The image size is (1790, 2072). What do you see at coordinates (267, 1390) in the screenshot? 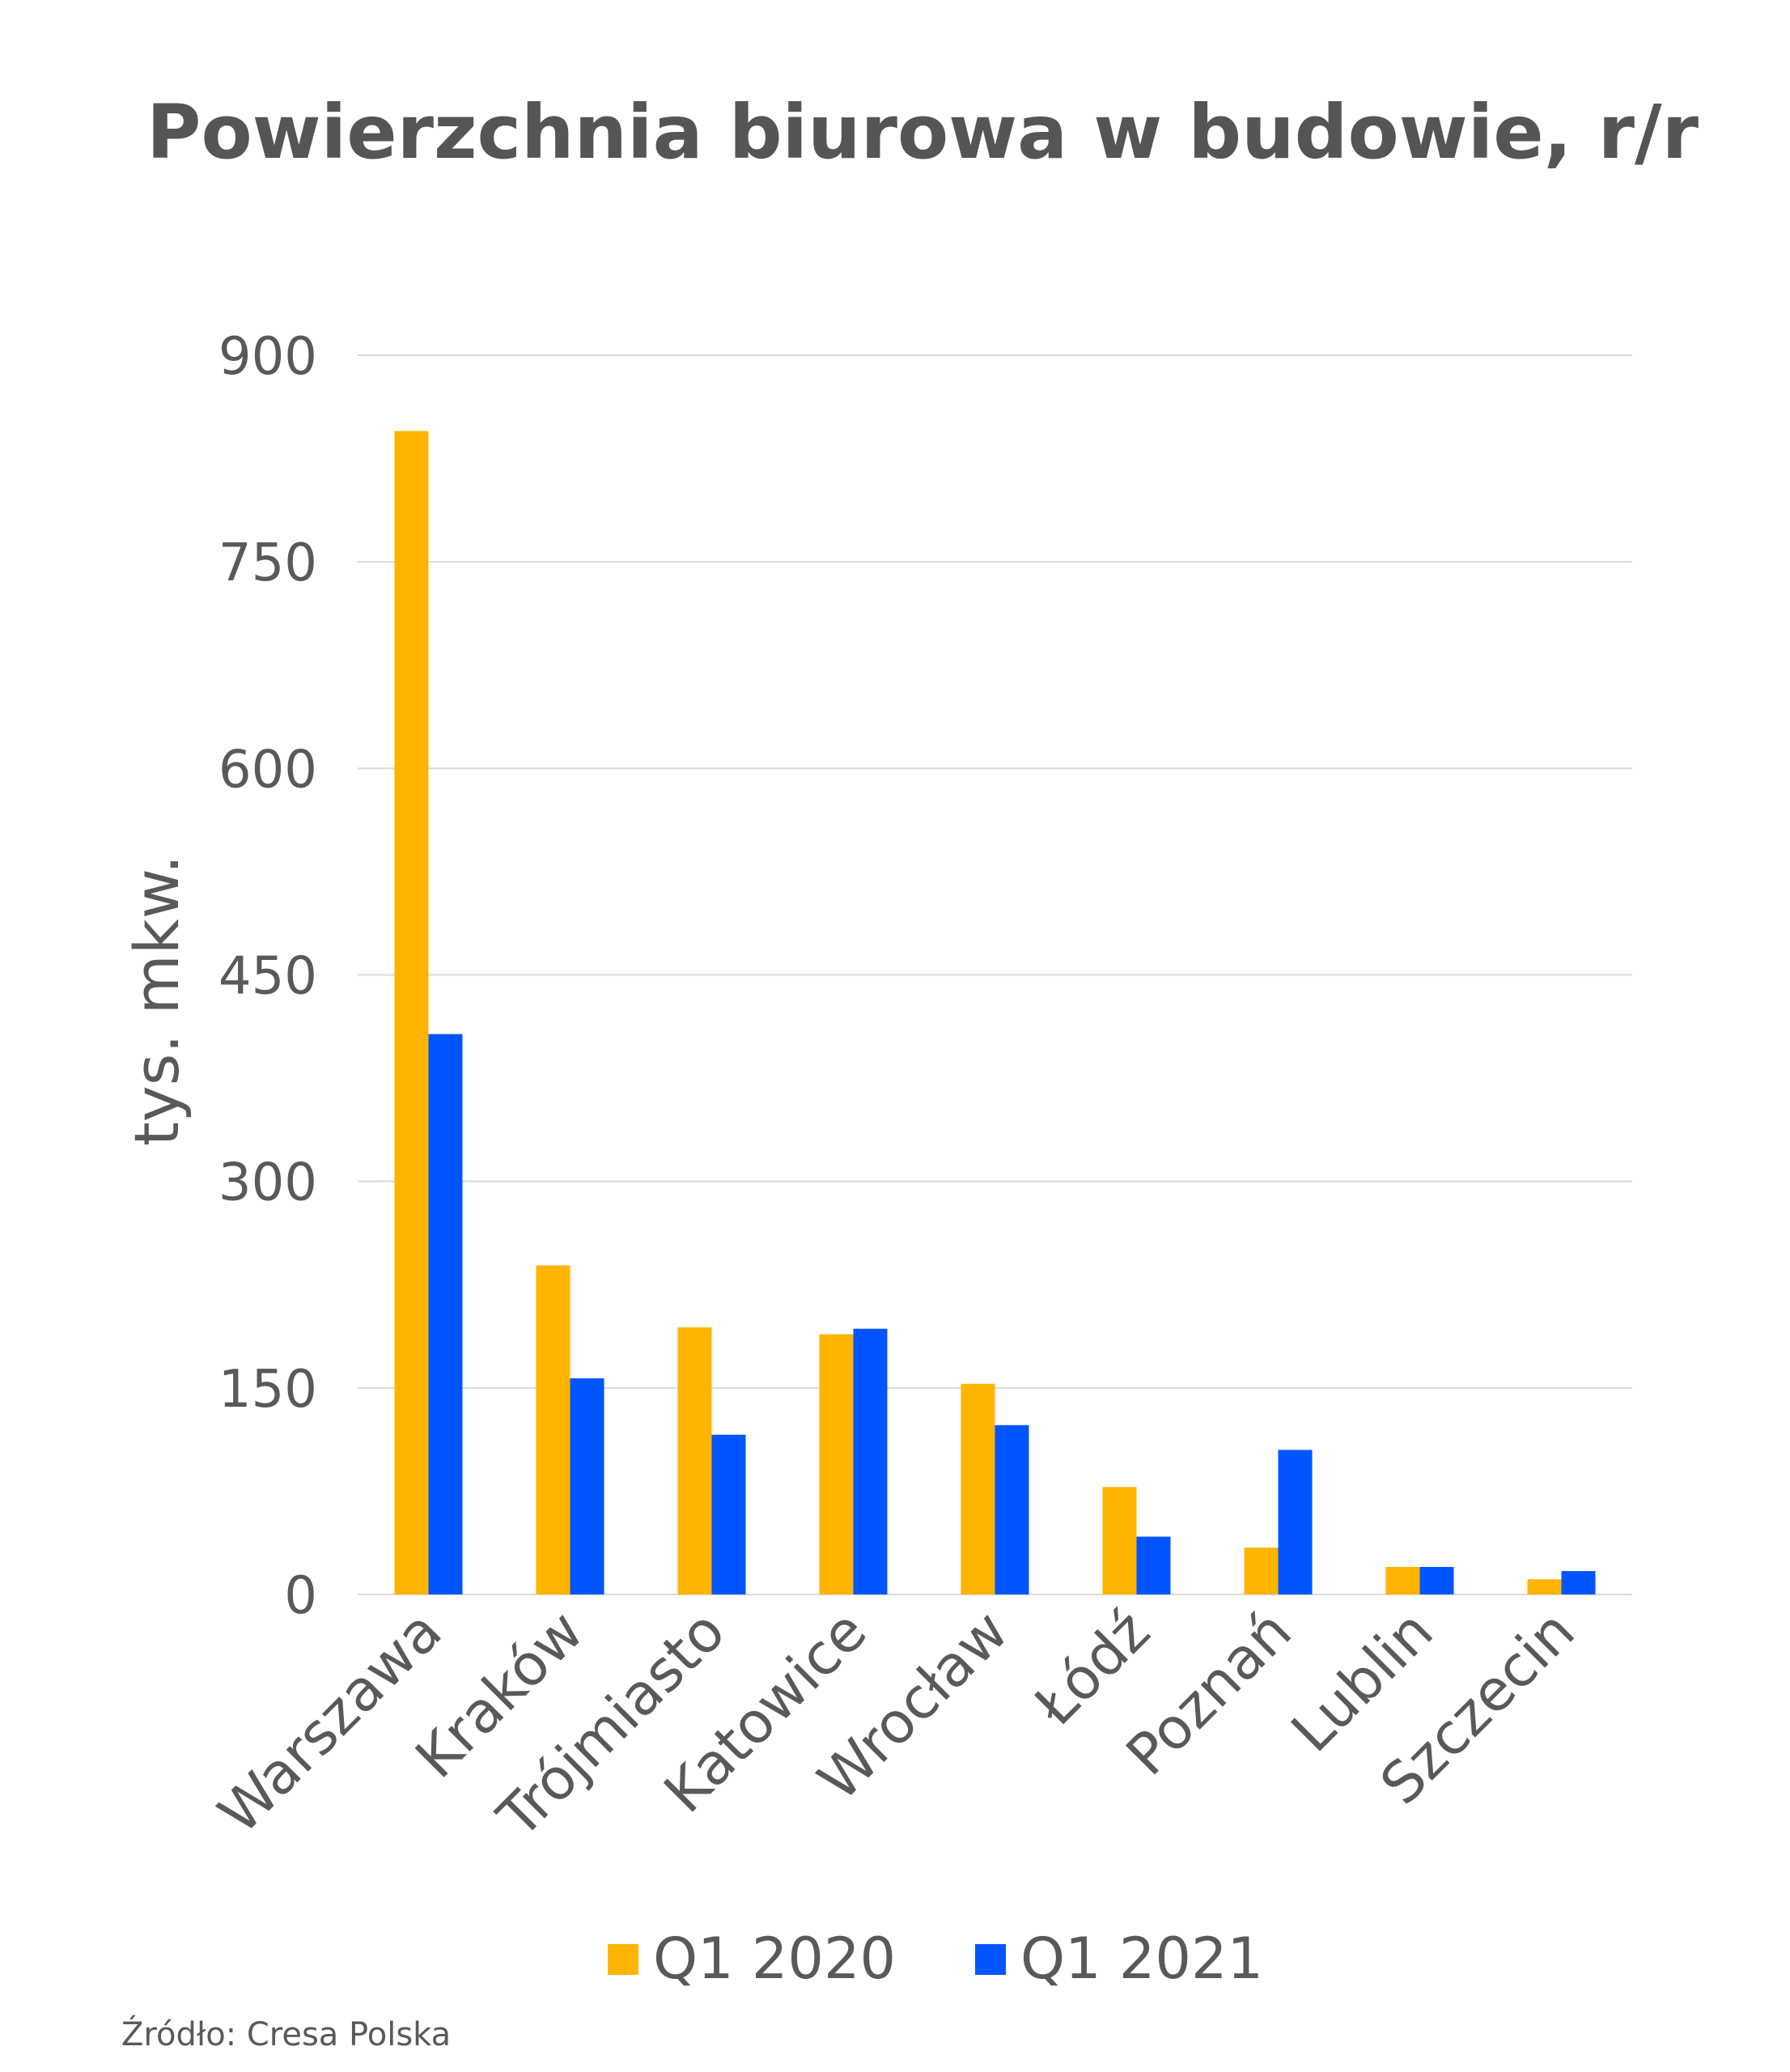
I see `y-tick-label: 150` at bounding box center [267, 1390].